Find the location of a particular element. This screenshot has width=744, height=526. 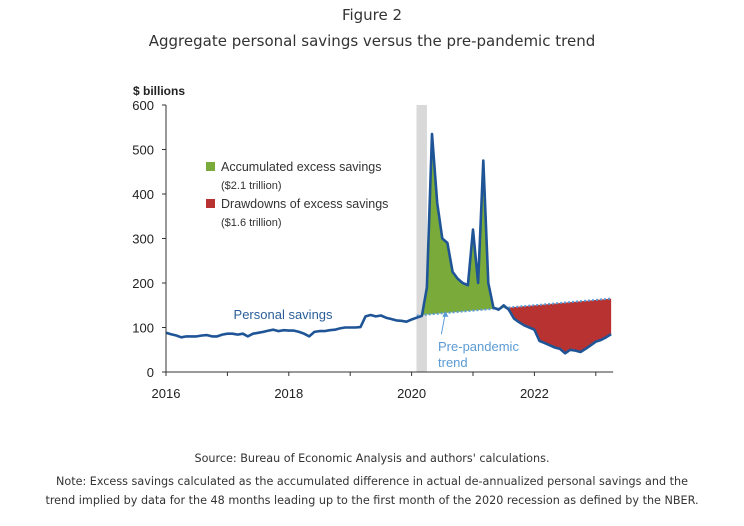

x-tick-label: 2022 is located at coordinates (534, 393).